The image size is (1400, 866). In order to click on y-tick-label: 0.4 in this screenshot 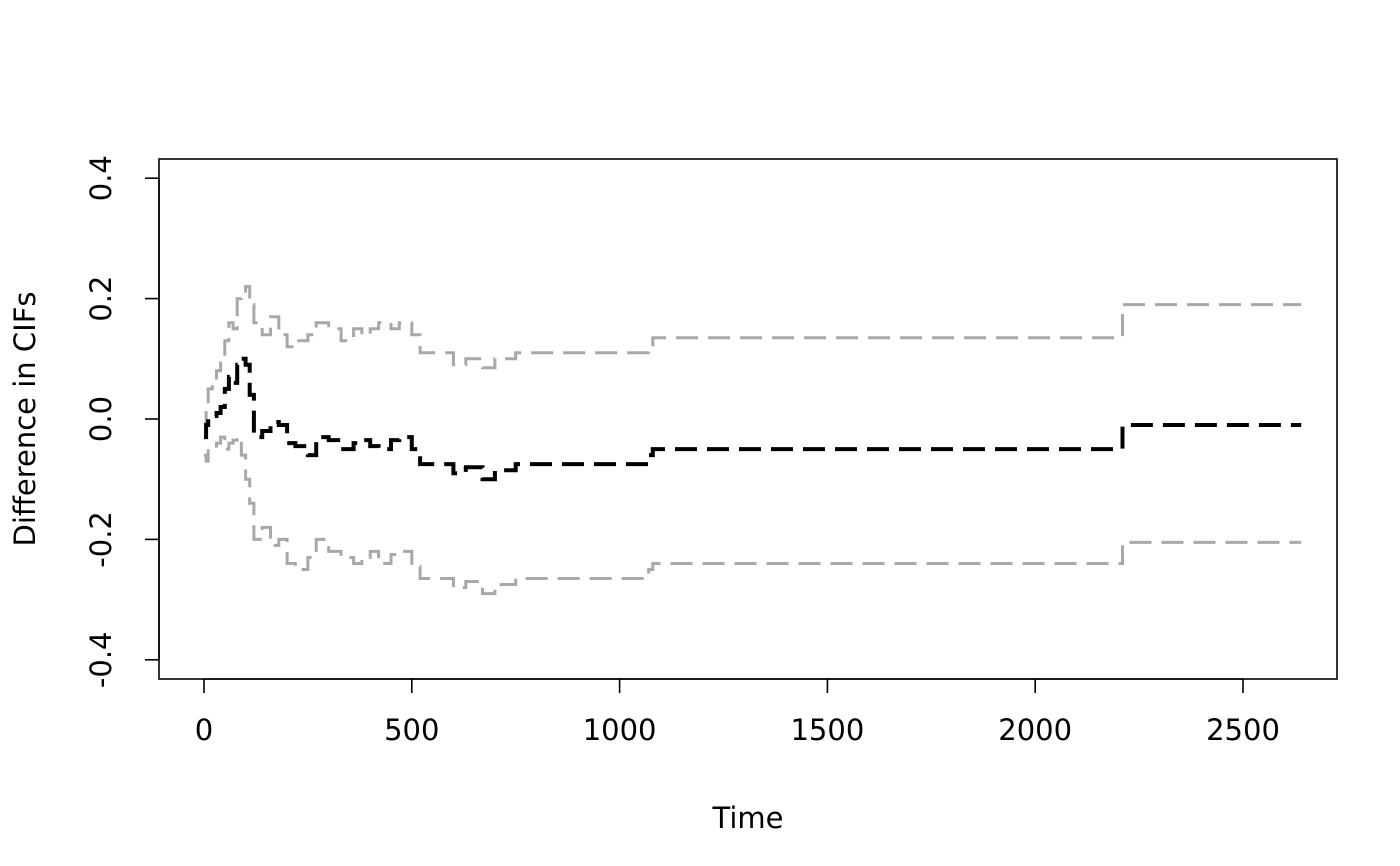, I will do `click(101, 178)`.